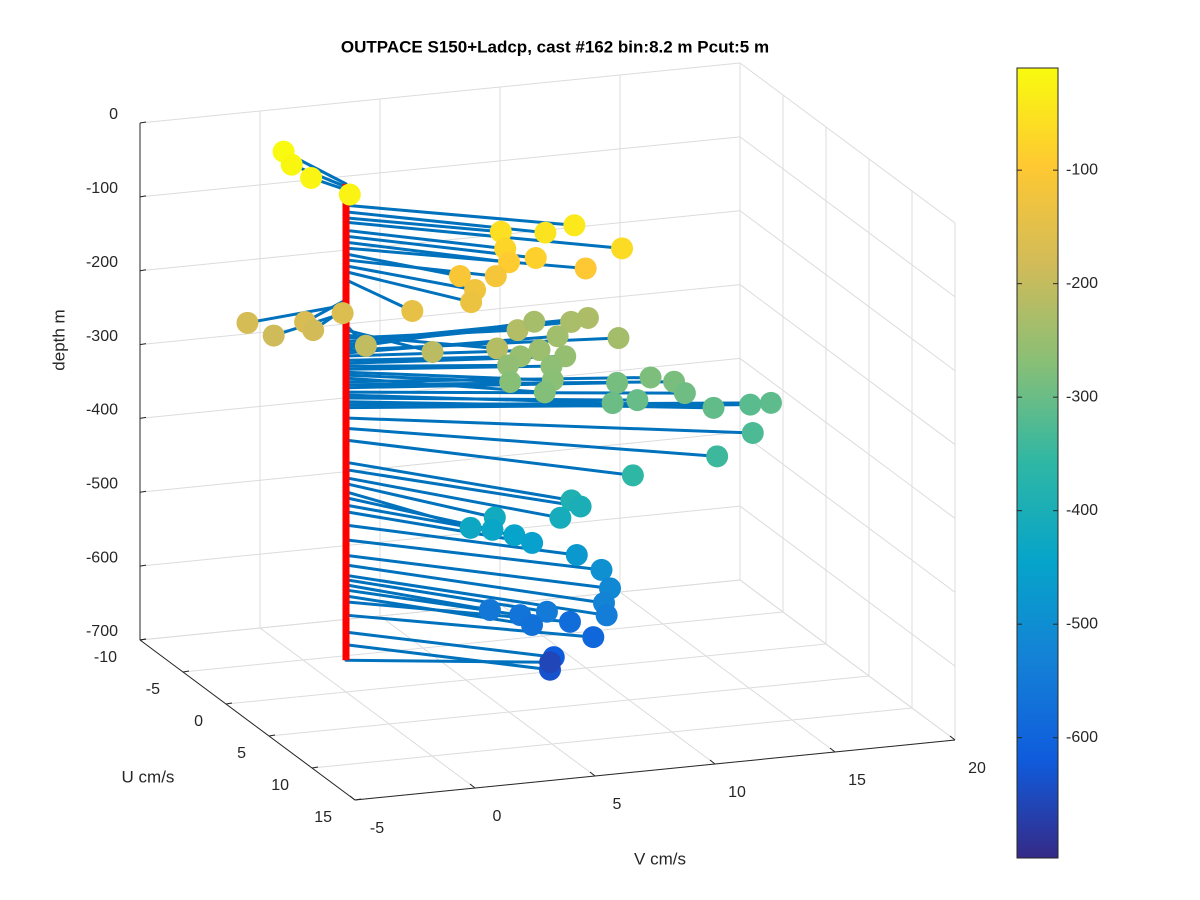  Describe the element at coordinates (153, 689) in the screenshot. I see `u-tick-label: -5` at that location.